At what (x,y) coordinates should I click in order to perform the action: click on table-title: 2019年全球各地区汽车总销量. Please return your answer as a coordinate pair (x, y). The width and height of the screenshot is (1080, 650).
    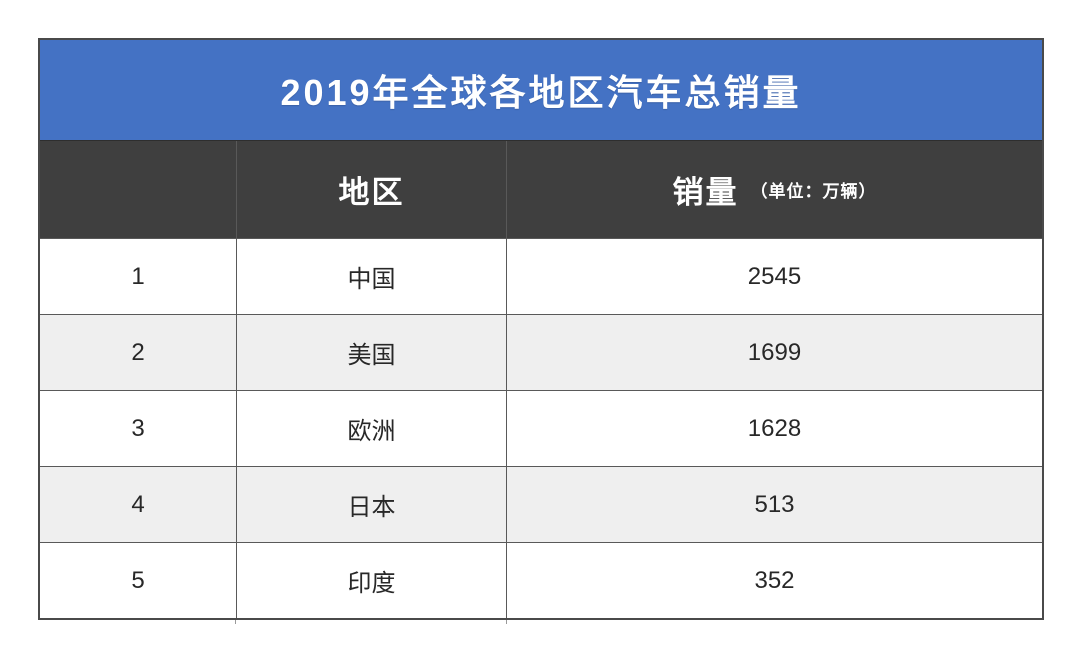
    Looking at the image, I should click on (541, 92).